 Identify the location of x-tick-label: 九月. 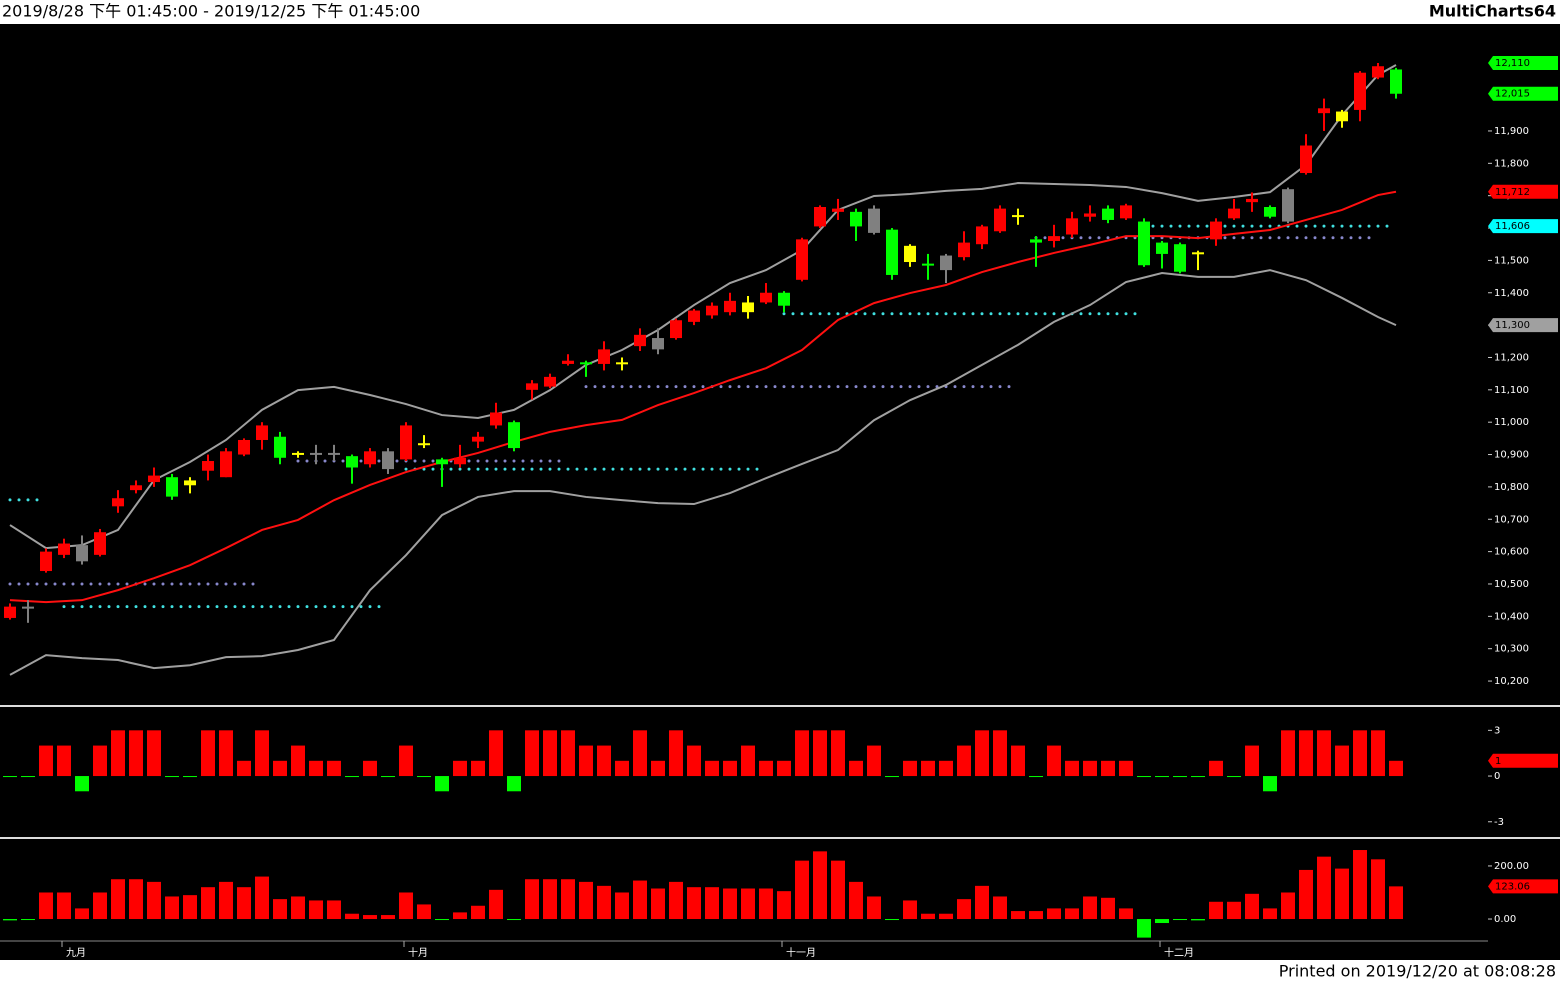
(76, 953).